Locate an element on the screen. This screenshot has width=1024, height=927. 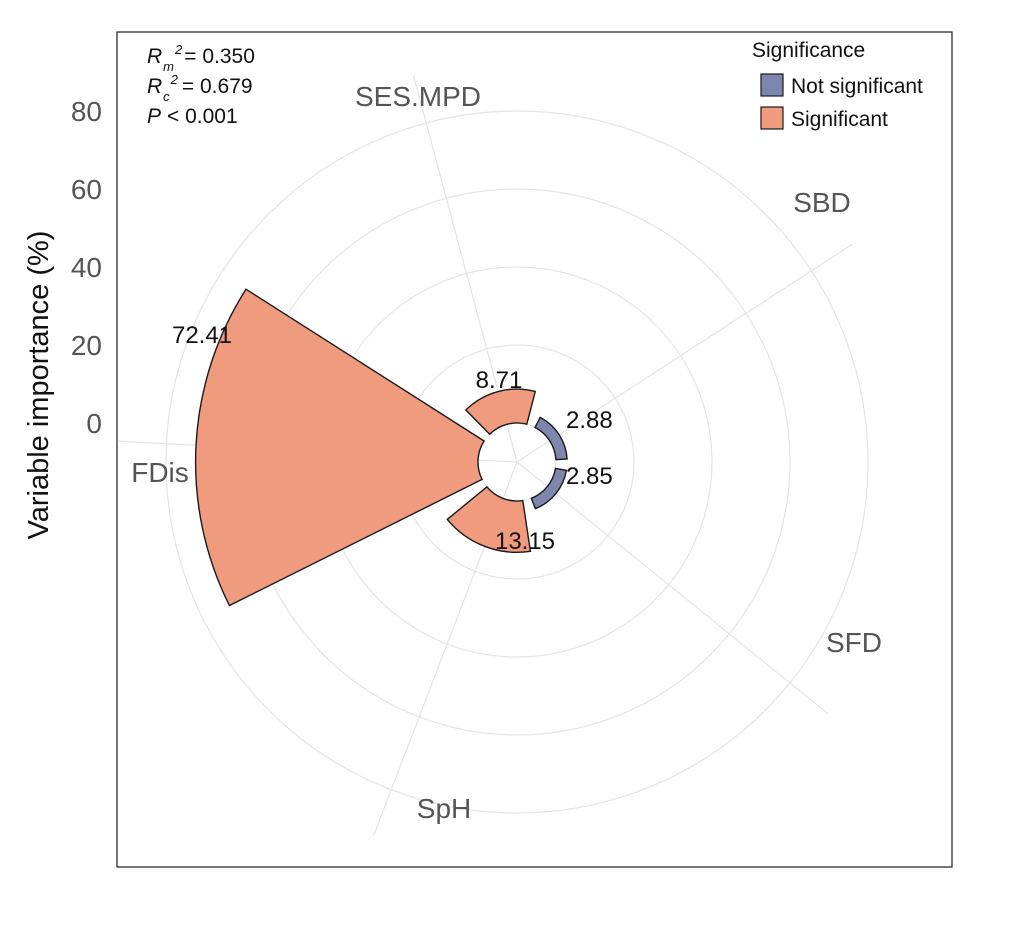
stat-rc: Rc2 = 0.679 is located at coordinates (200, 88).